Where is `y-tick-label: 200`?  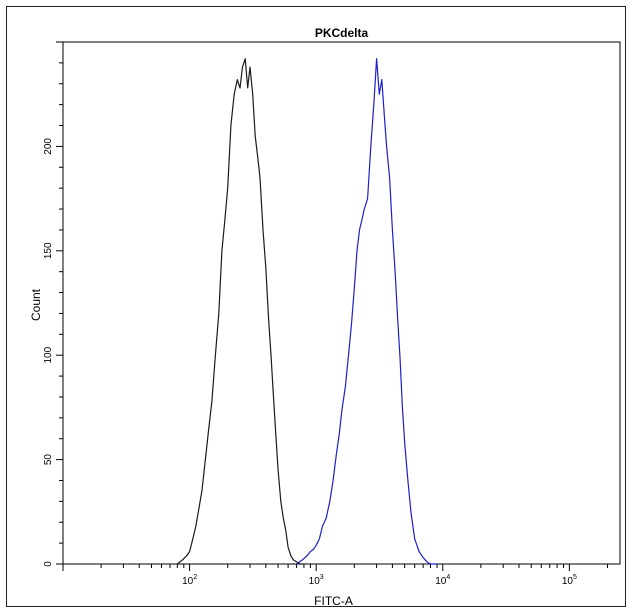
y-tick-label: 200 is located at coordinates (48, 146).